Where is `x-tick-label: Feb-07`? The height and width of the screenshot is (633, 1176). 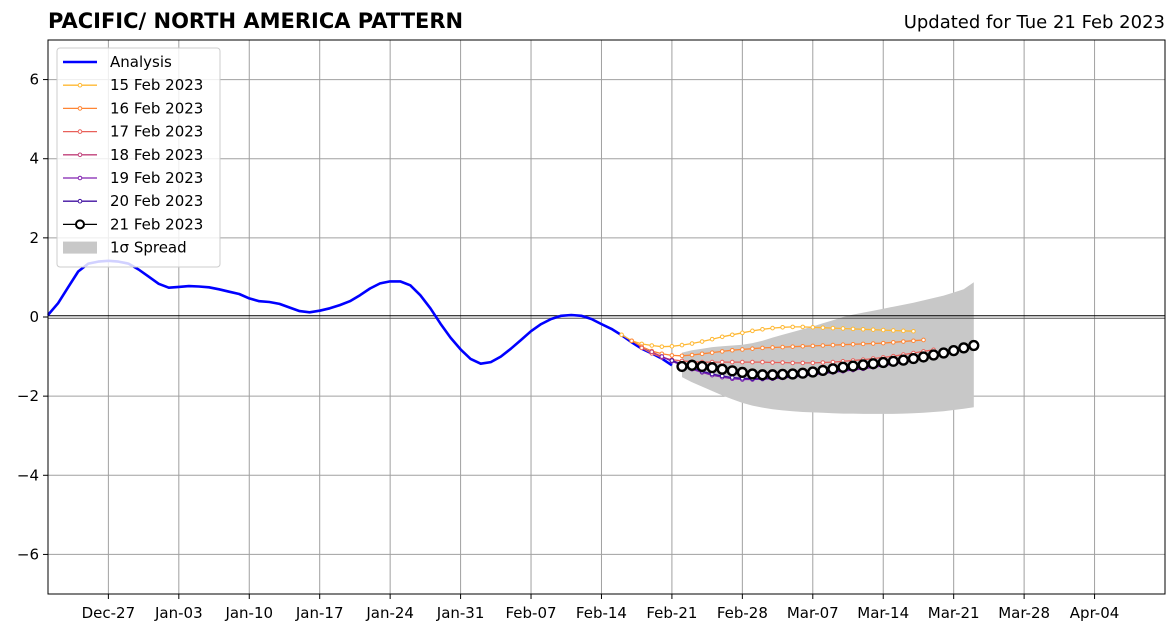 x-tick-label: Feb-07 is located at coordinates (530, 613).